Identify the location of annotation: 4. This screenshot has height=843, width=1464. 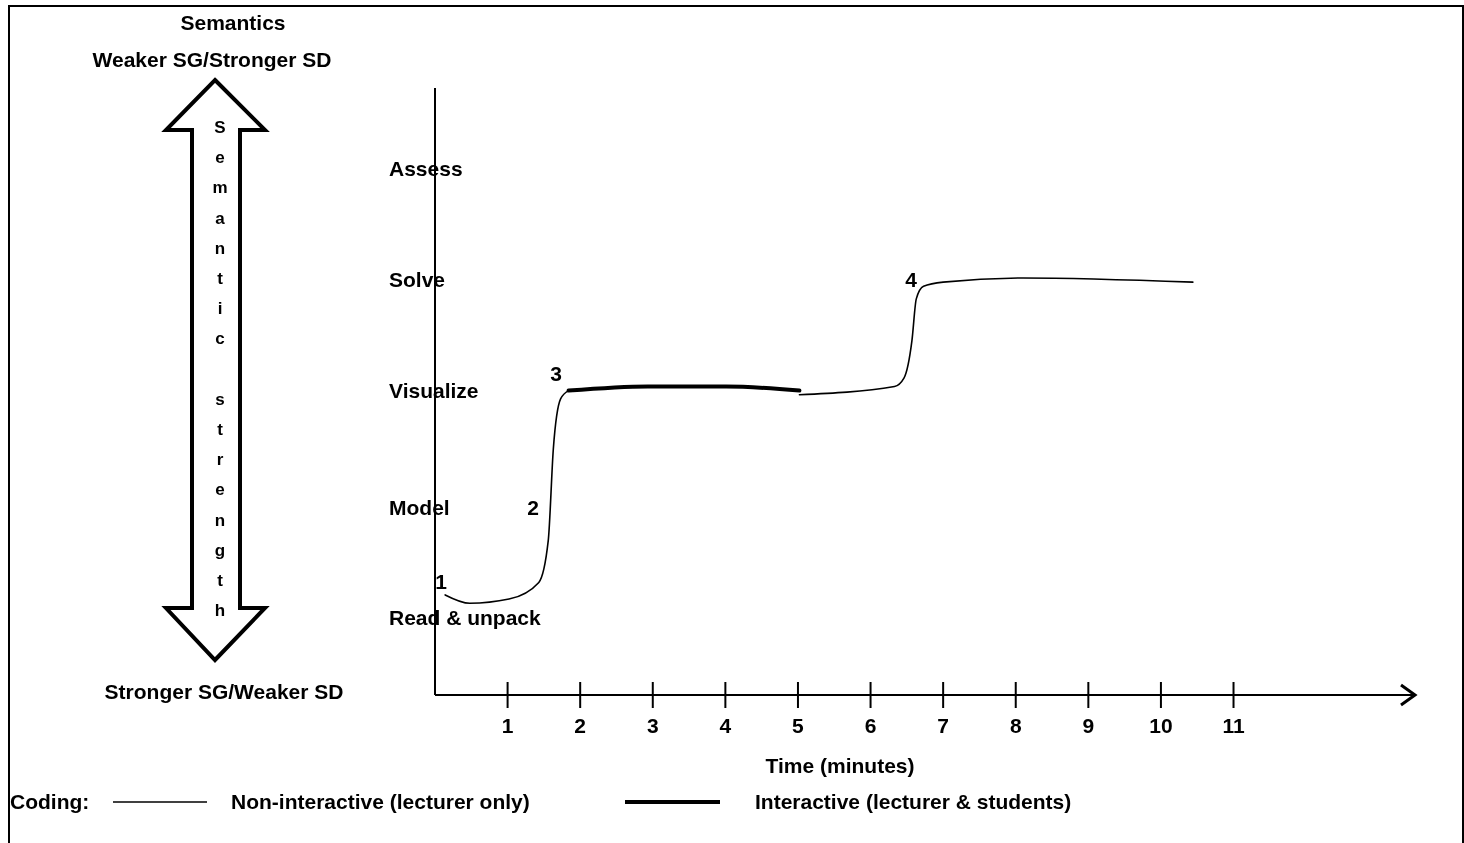
(911, 279).